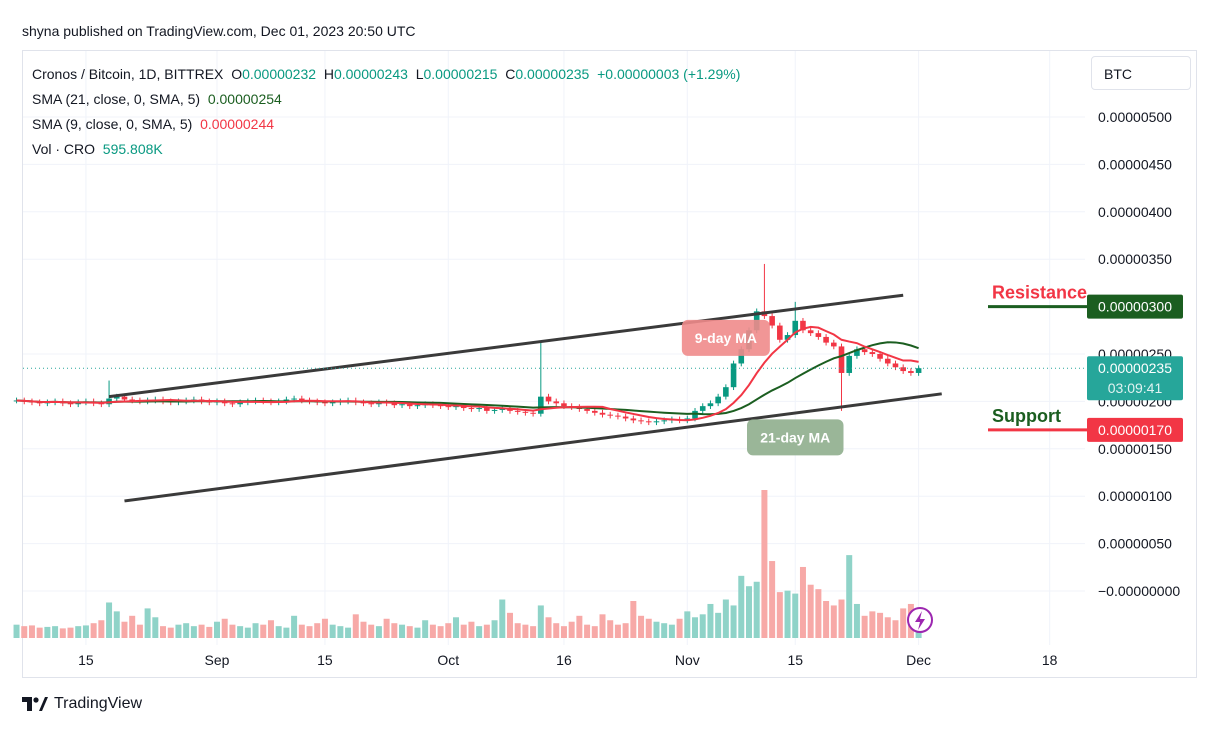  Describe the element at coordinates (386, 149) in the screenshot. I see `volume-row: Vol · CRO 595.808K` at that location.